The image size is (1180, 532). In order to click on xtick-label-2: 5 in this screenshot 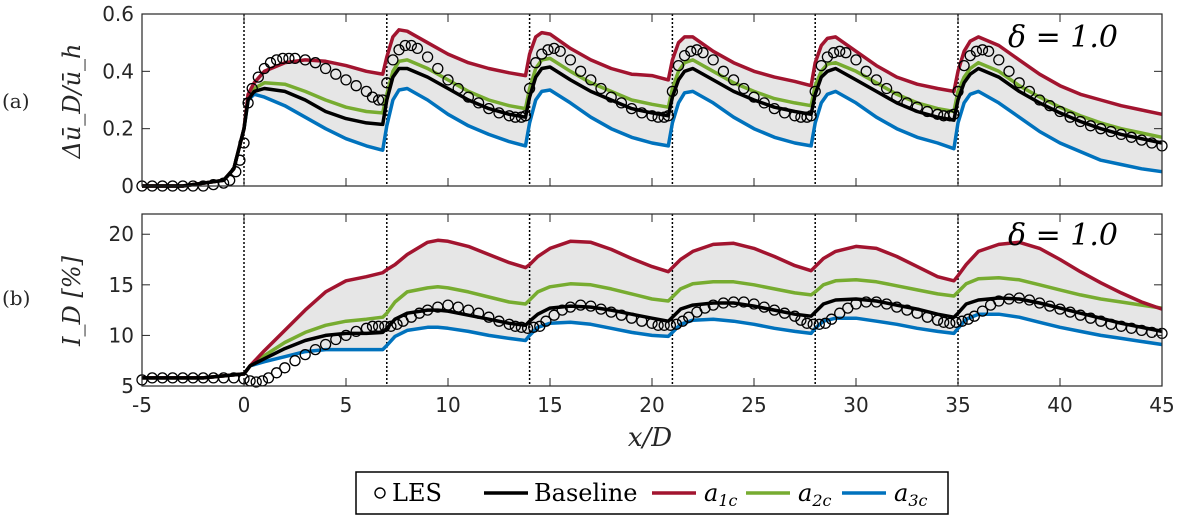, I will do `click(346, 405)`.